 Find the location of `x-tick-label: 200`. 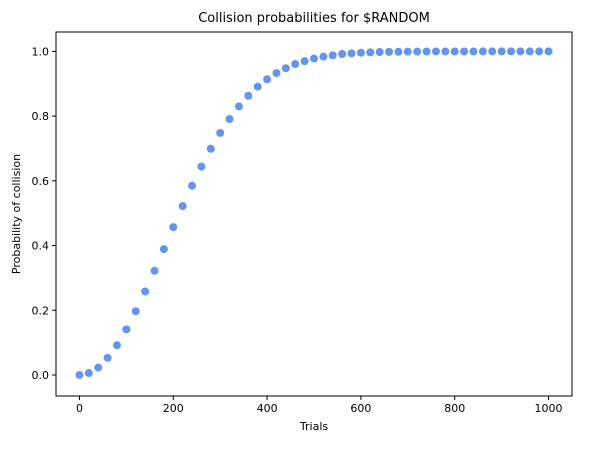

x-tick-label: 200 is located at coordinates (173, 408).